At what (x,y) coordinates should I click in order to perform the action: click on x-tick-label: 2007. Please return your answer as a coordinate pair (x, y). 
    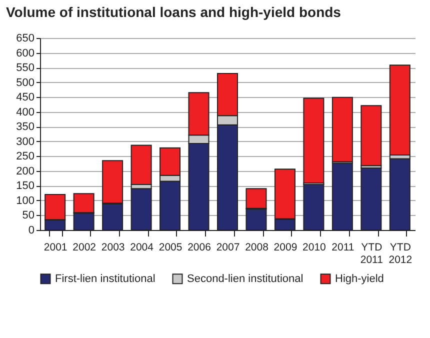
    Looking at the image, I should click on (228, 248).